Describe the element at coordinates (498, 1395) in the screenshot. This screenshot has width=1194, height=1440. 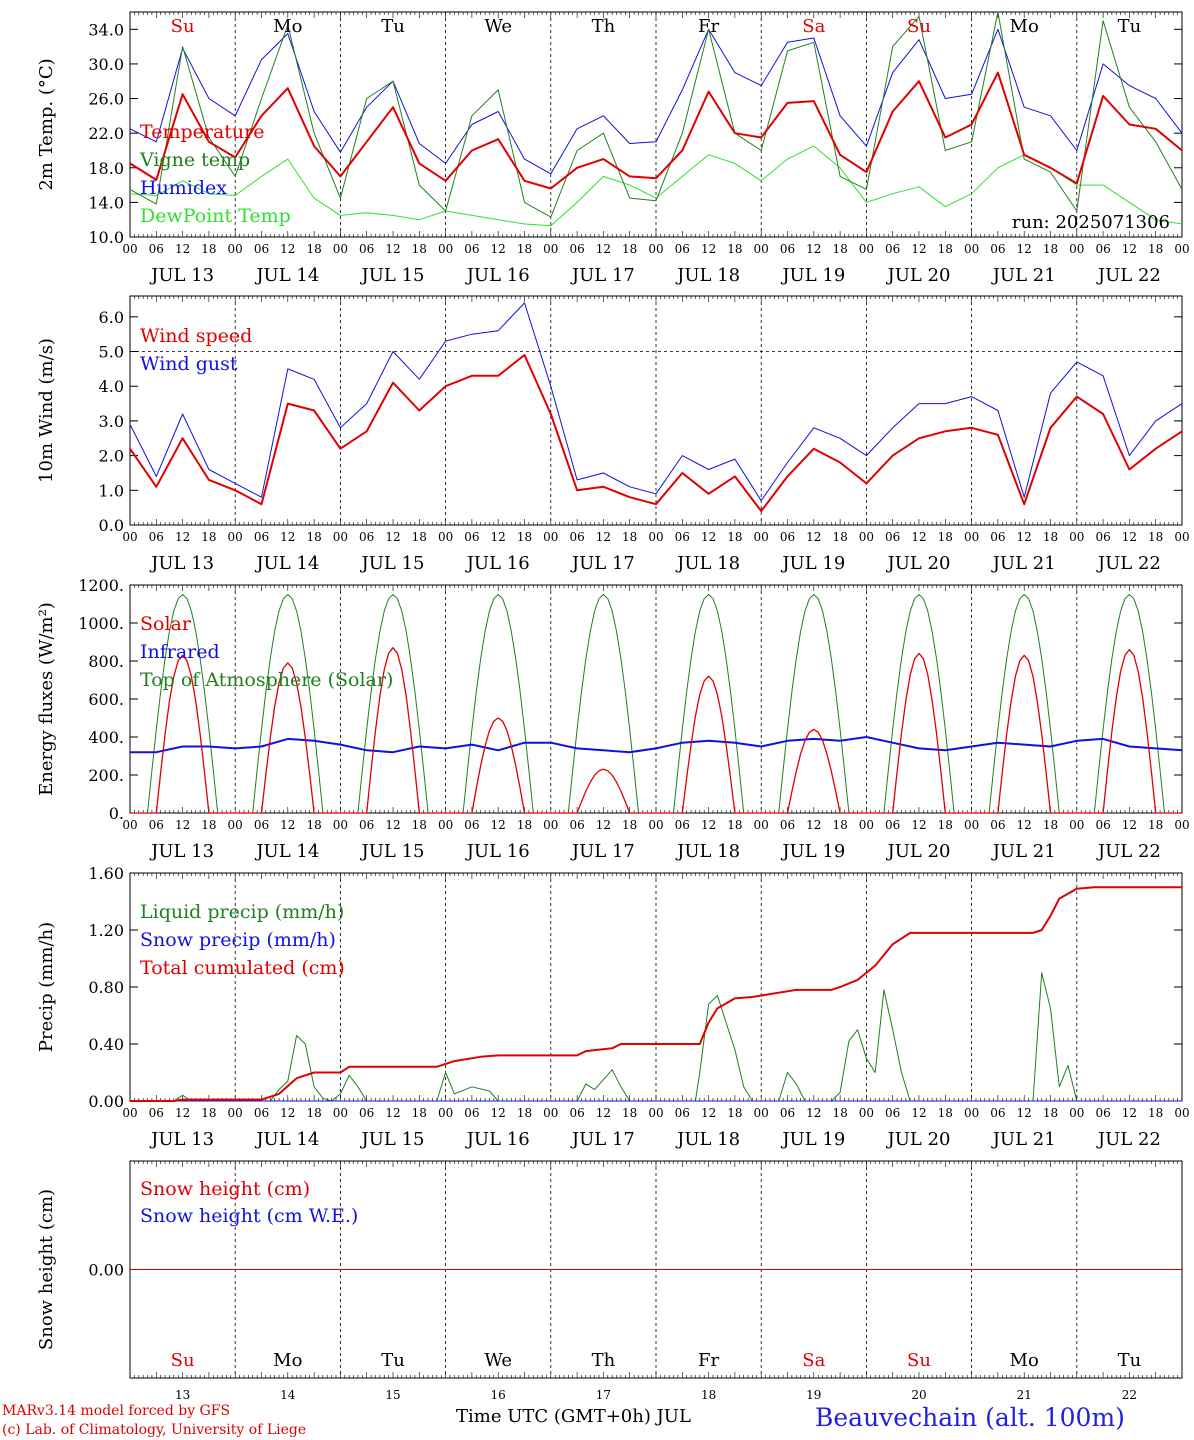
I see `day-number: 16` at that location.